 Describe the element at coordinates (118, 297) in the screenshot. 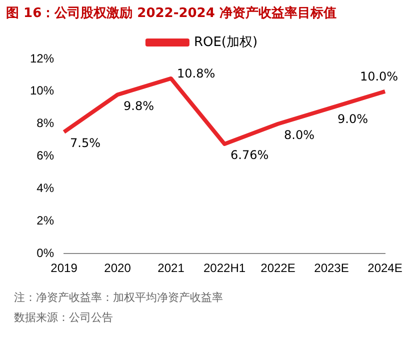

I see `text: 注：净资产收益率：加权平均净资产收益率` at that location.